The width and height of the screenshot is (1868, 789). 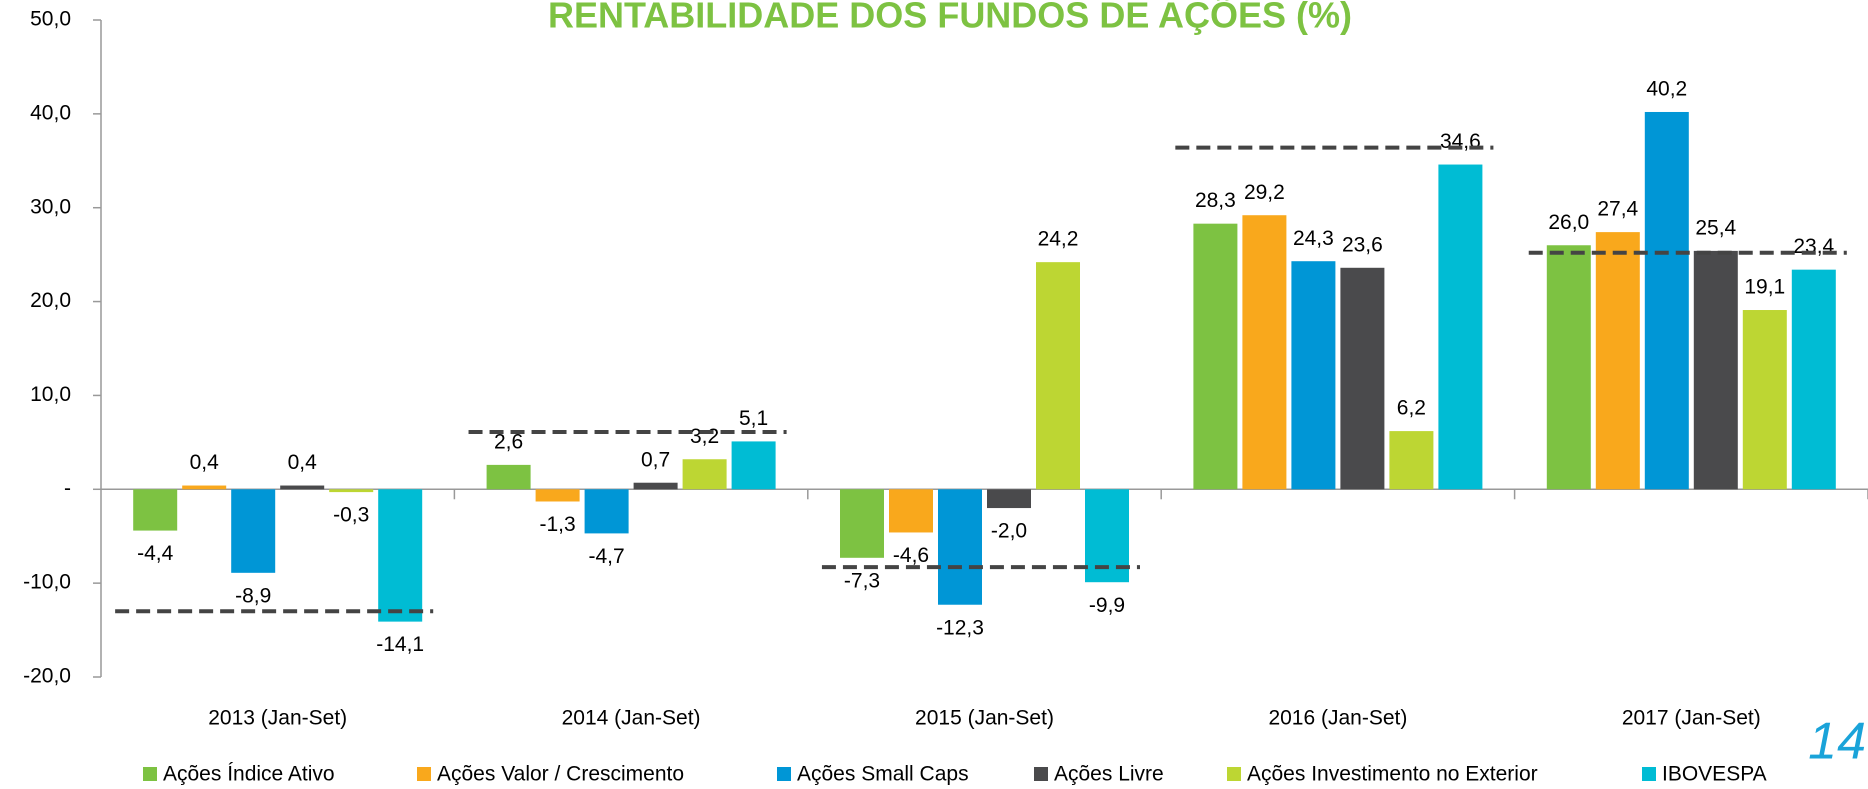 What do you see at coordinates (911, 555) in the screenshot?
I see `data-label: -4,6` at bounding box center [911, 555].